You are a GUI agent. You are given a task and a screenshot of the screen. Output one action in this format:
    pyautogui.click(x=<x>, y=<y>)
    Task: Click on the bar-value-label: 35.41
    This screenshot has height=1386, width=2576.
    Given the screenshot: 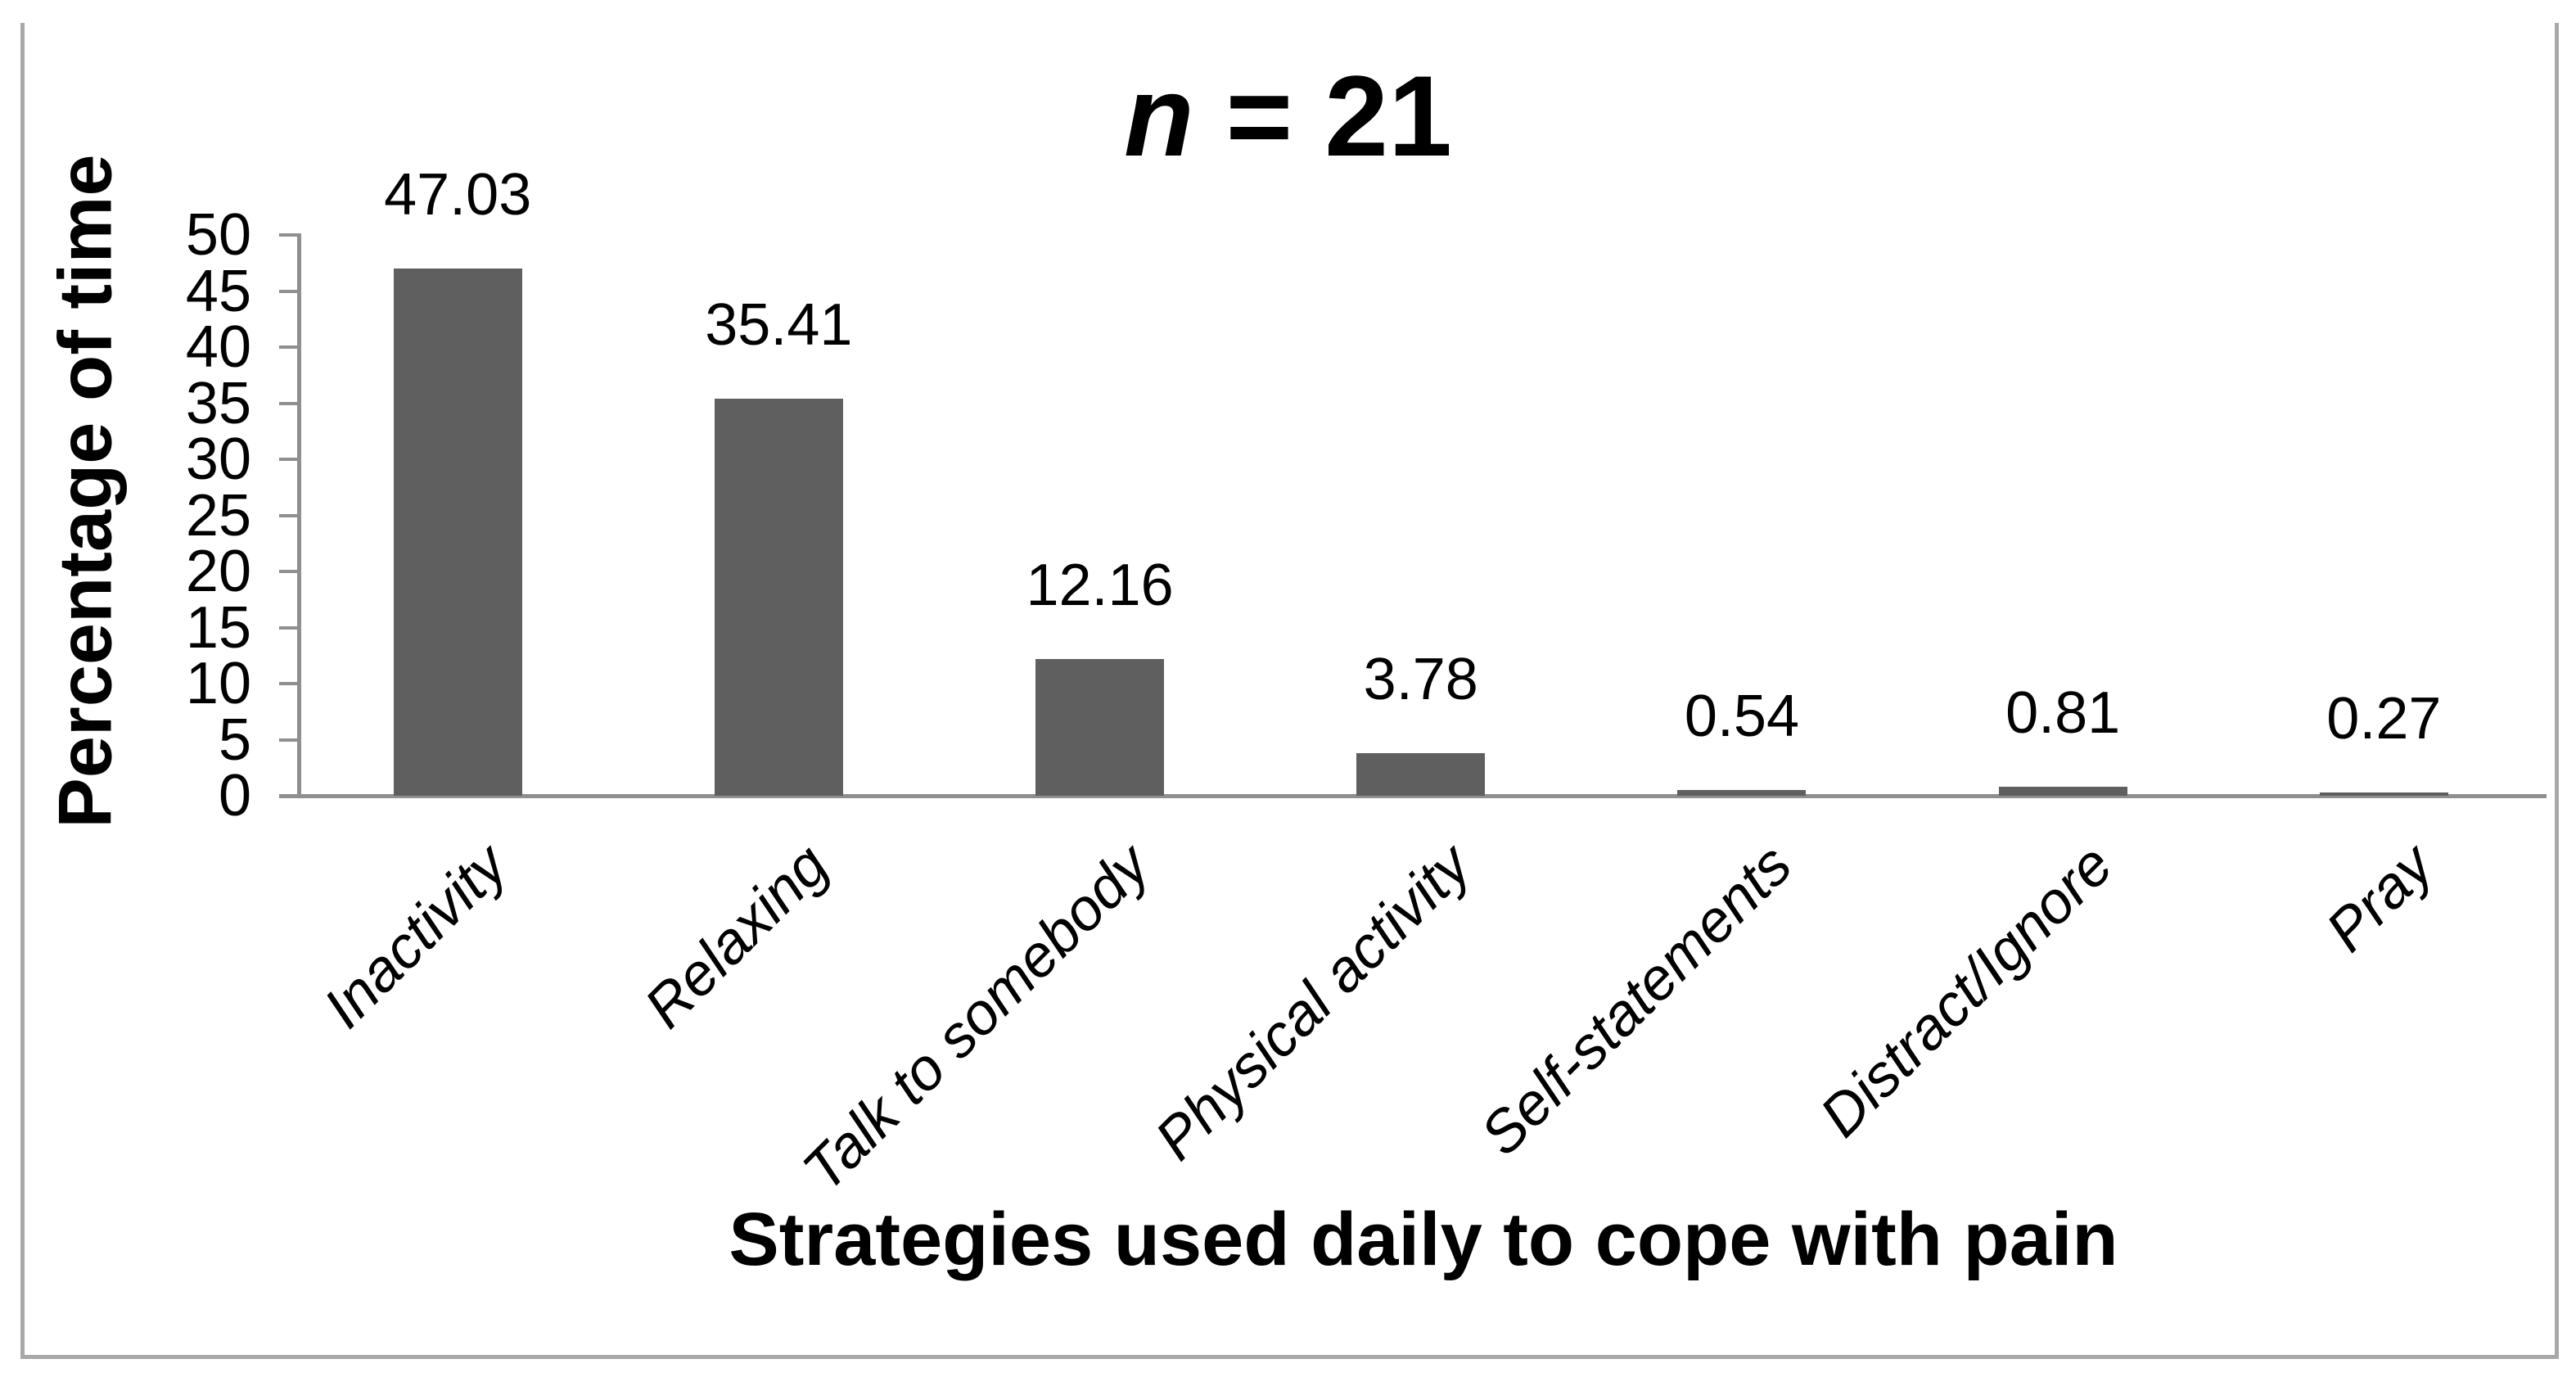 What is the action you would take?
    pyautogui.click(x=779, y=324)
    